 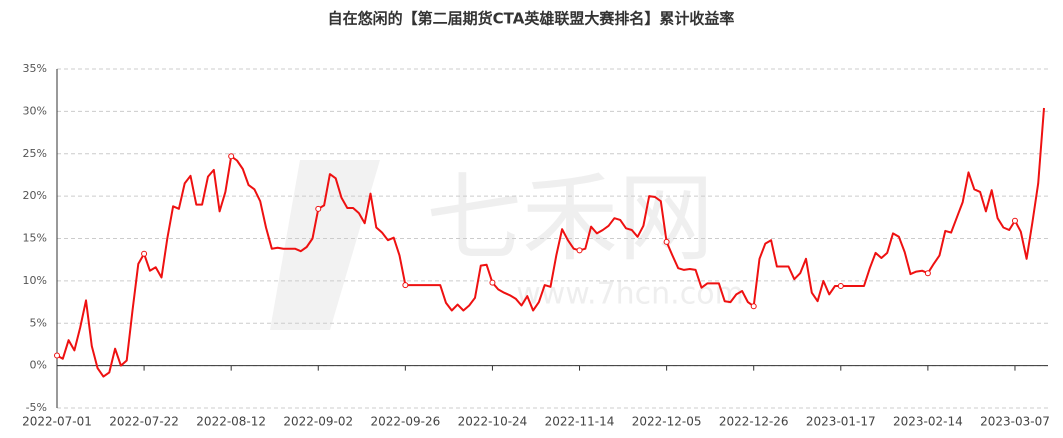 What do you see at coordinates (531, 19) in the screenshot?
I see `chart-title: 自在悠闲的【第二届期货CTA英雄联盟大赛排名】累计收益率` at bounding box center [531, 19].